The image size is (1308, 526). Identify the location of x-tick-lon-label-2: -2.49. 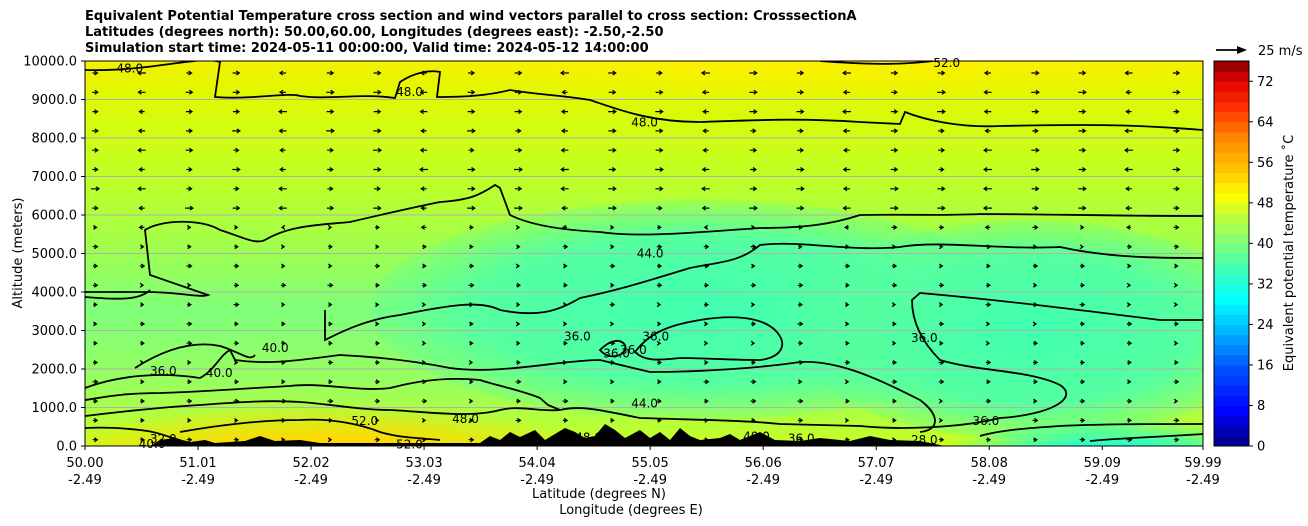
(311, 480).